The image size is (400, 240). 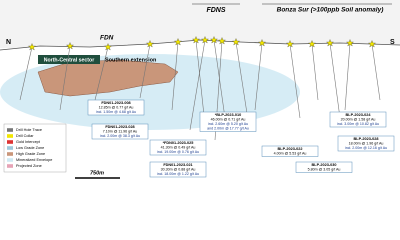 What do you see at coordinates (28, 142) in the screenshot?
I see `legend-label: Gold Intercept` at bounding box center [28, 142].